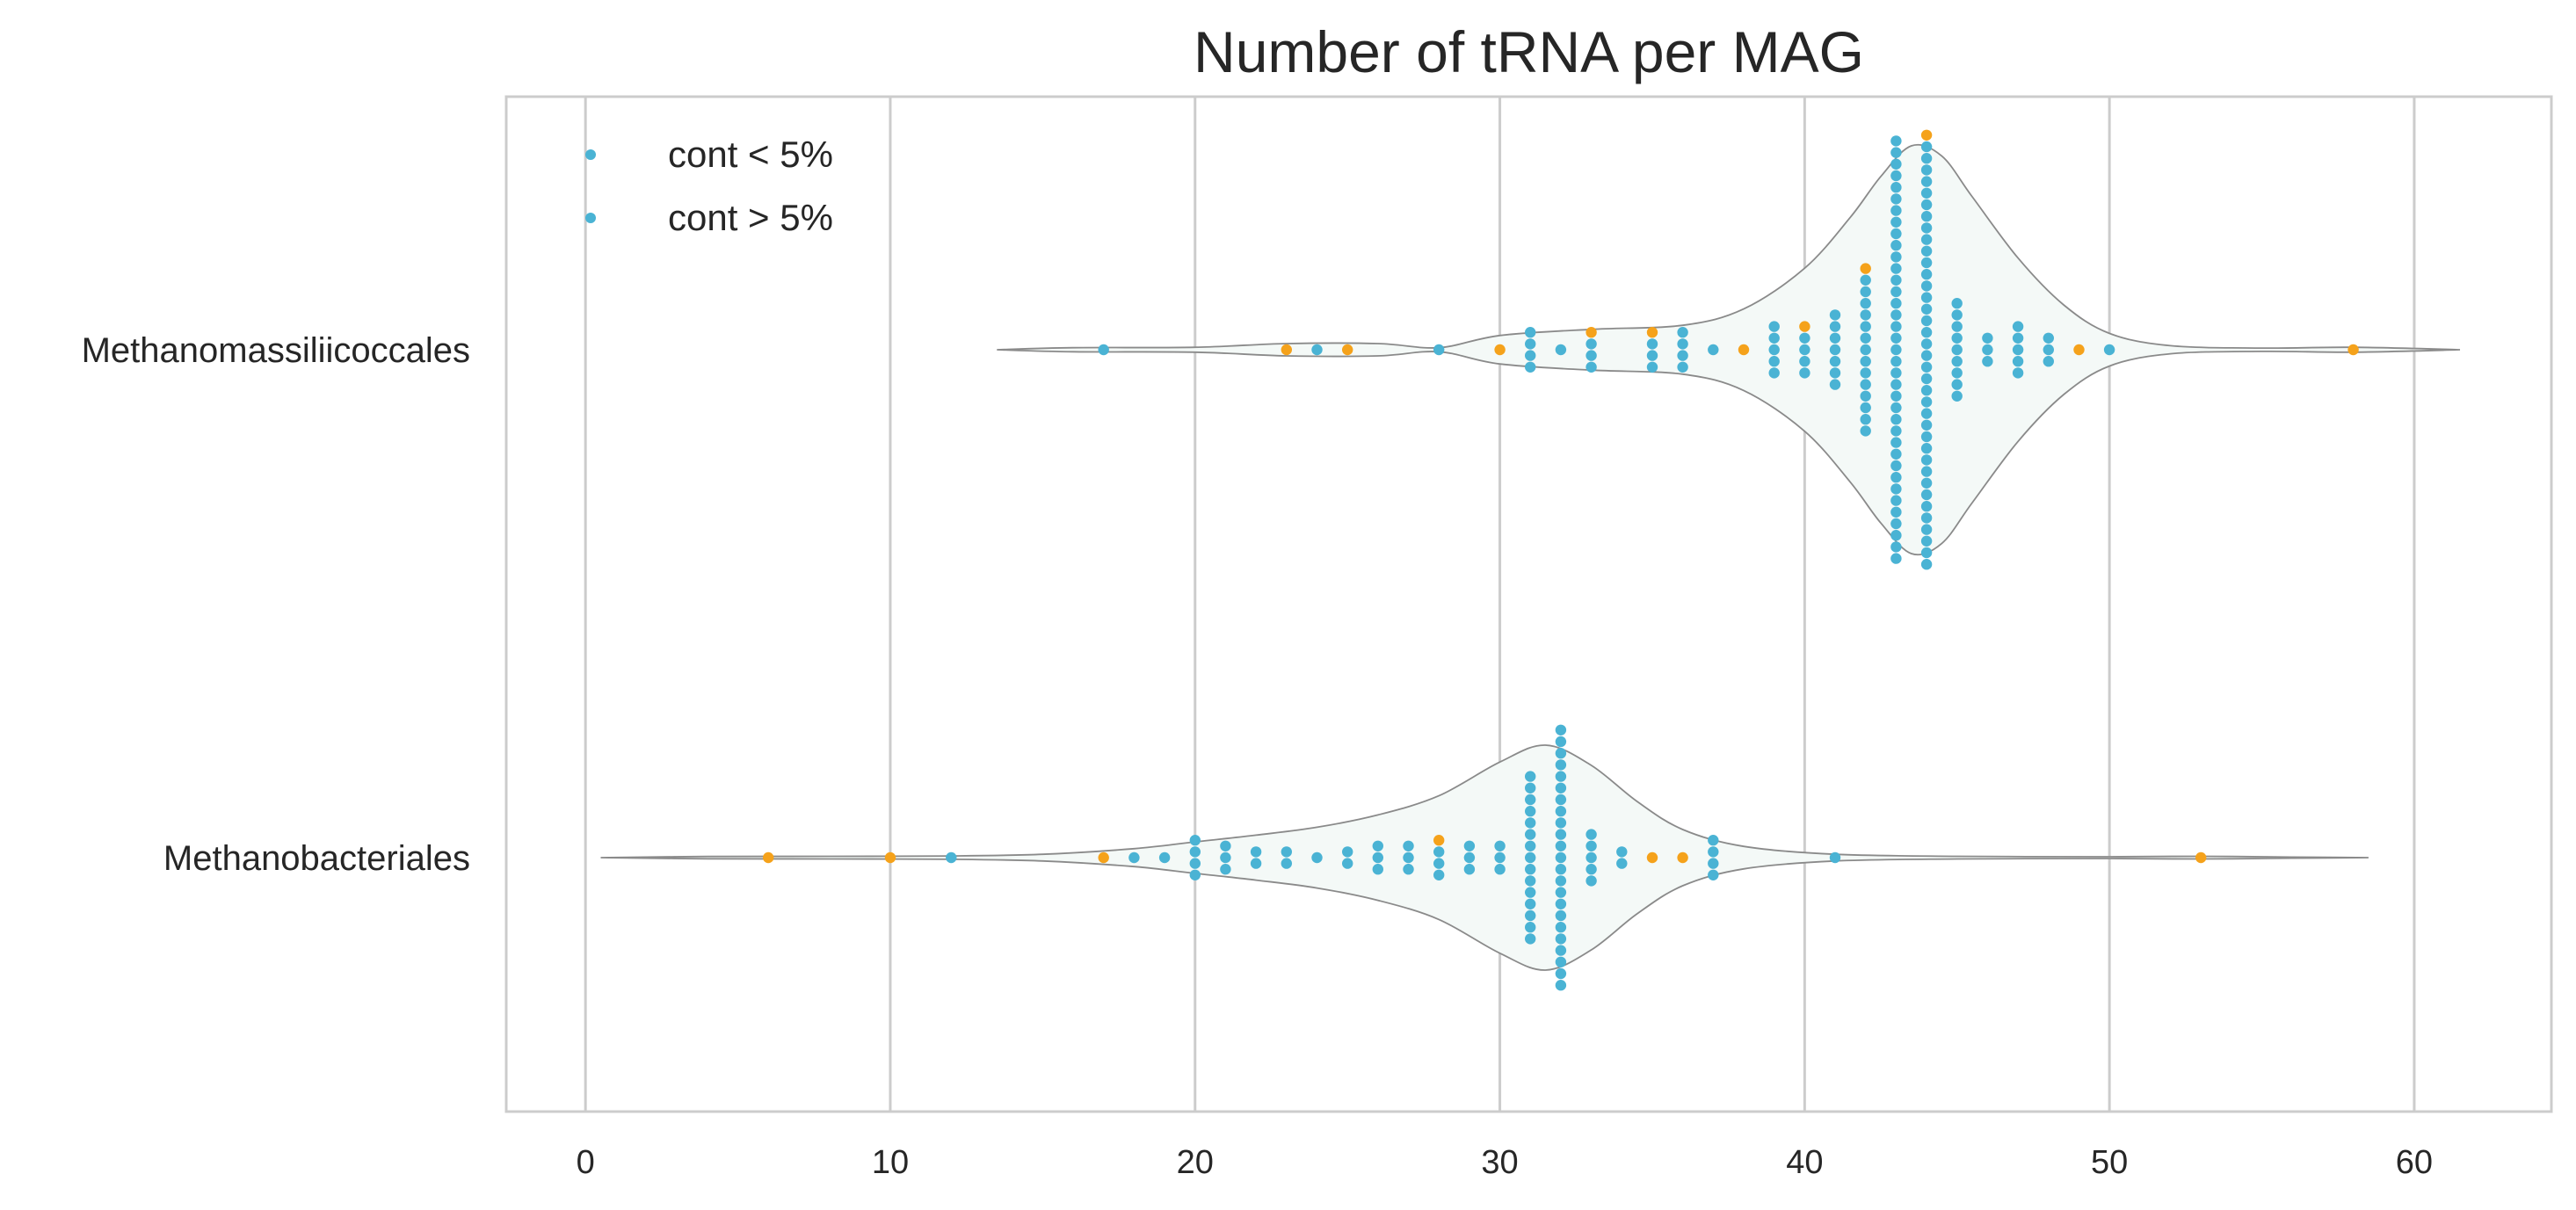  I want to click on x-axis-ticks: 0 10 20 30 40 50 60, so click(1505, 1162).